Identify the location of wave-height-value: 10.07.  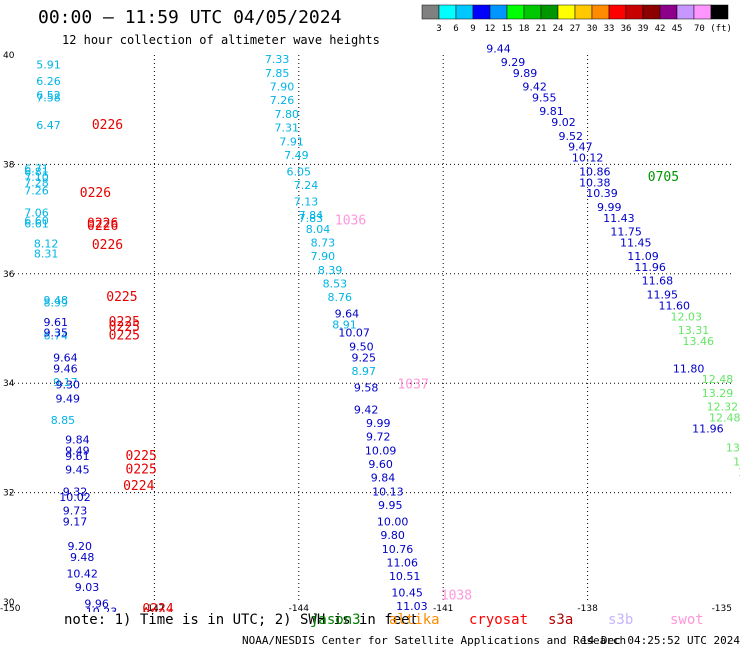
(354, 333).